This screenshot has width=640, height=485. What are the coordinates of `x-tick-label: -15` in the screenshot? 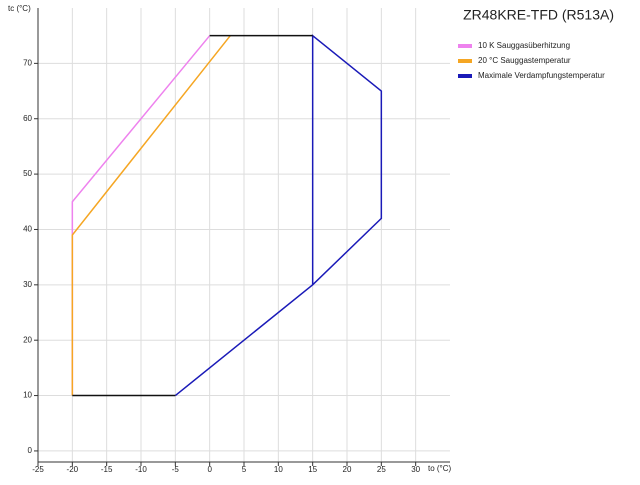 It's located at (107, 469).